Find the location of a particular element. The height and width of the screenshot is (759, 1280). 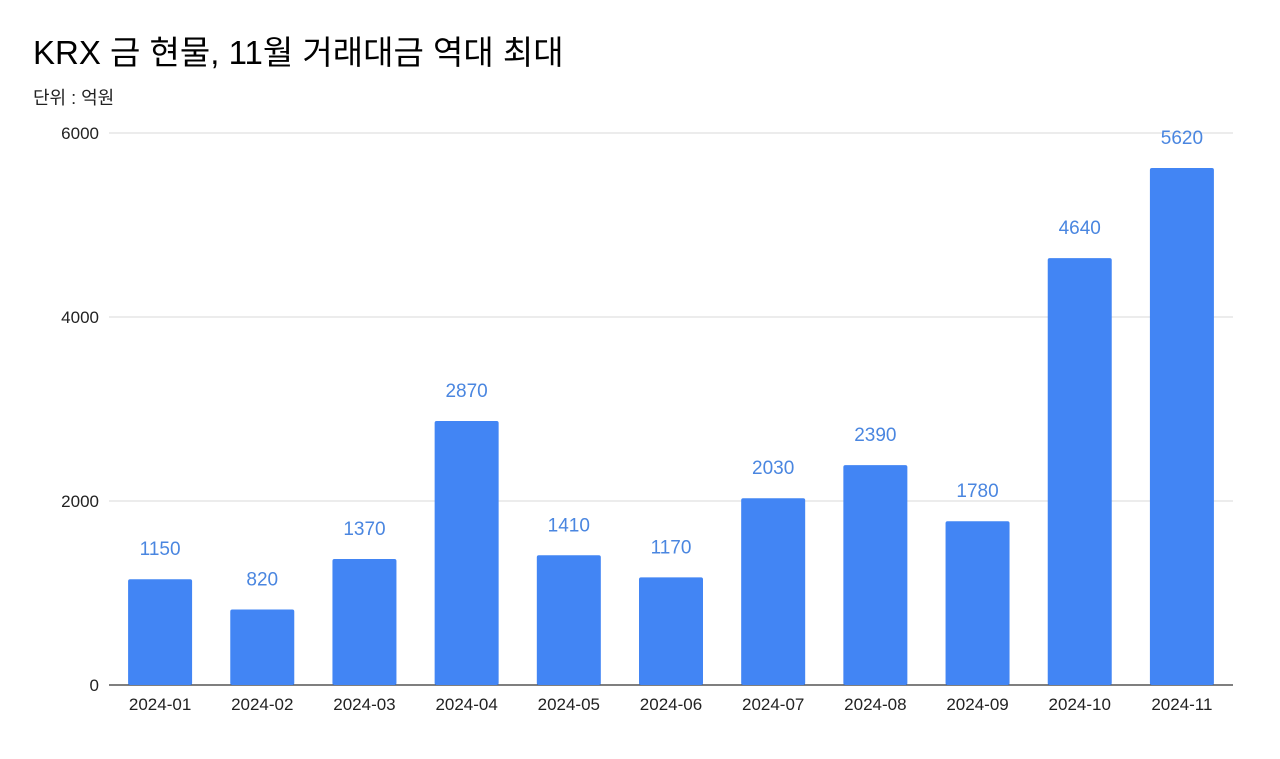

y-tick-label: 0 is located at coordinates (94, 685).